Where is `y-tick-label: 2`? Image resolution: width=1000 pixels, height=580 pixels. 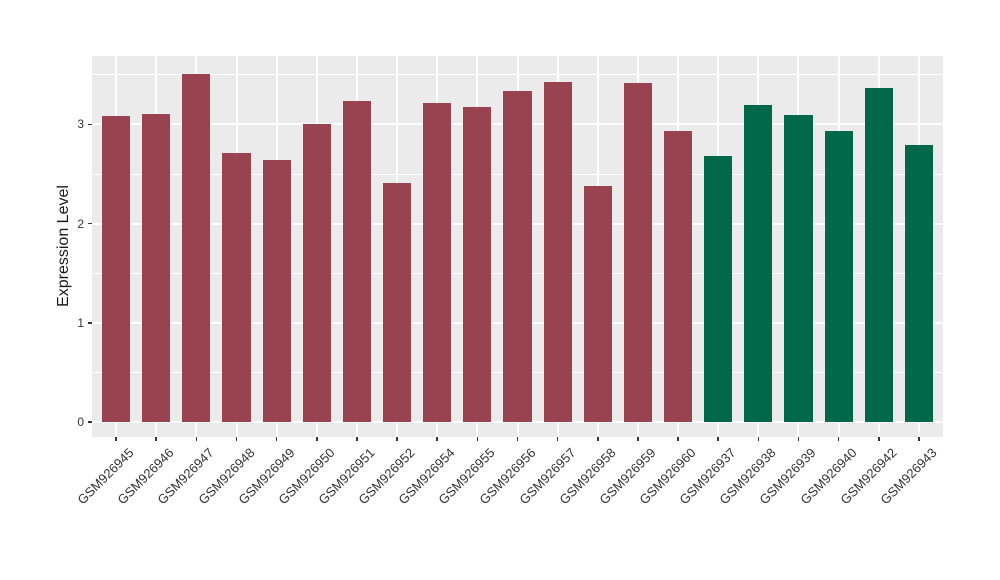 y-tick-label: 2 is located at coordinates (80, 223).